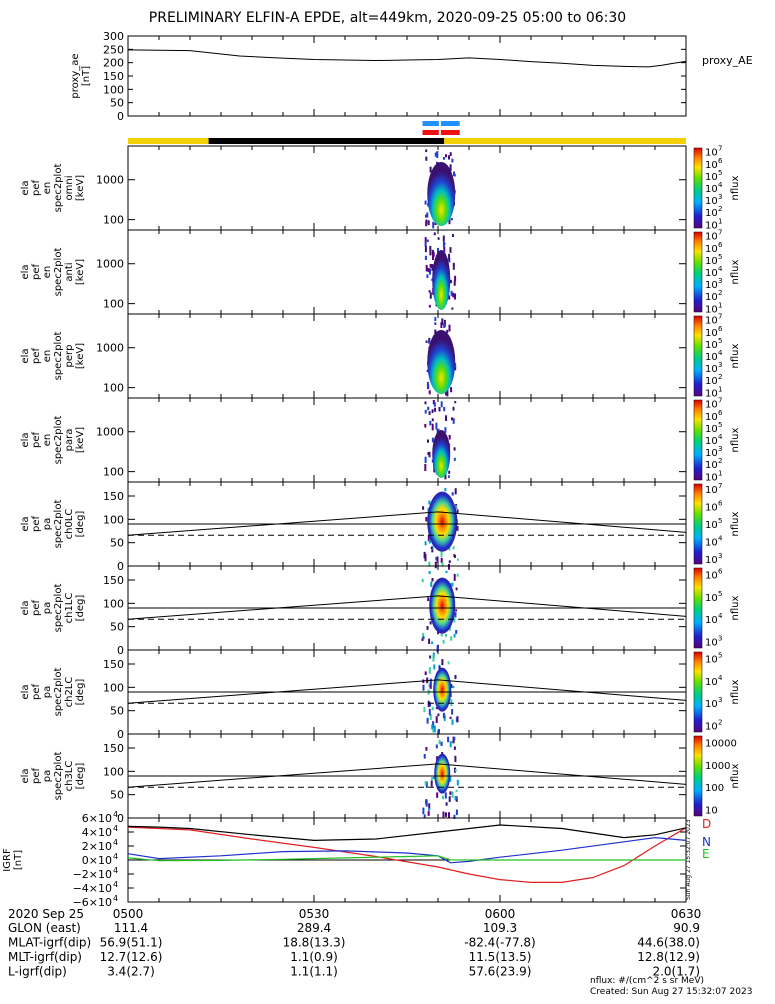 The image size is (775, 1004). I want to click on x-axis-row-value: 289.4, so click(314, 928).